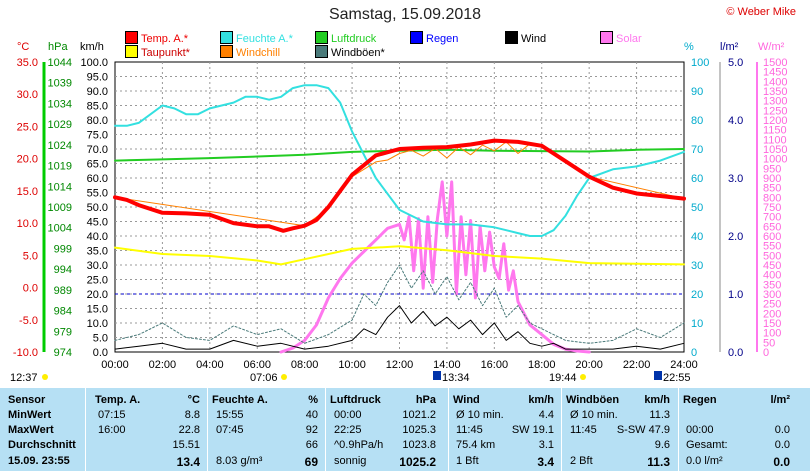 The image size is (810, 471). I want to click on wind-axis-tick: 15.0, so click(97, 310).